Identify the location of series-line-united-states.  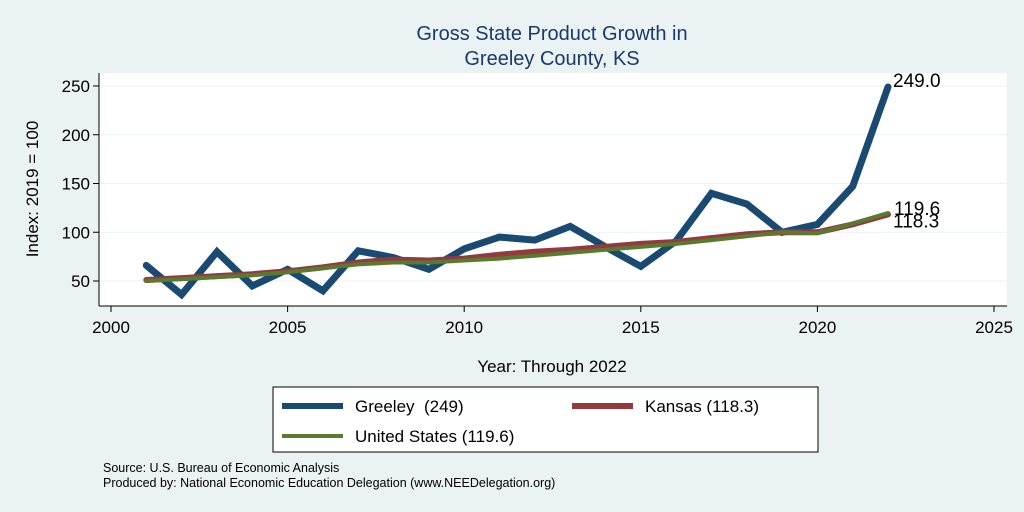
(517, 247).